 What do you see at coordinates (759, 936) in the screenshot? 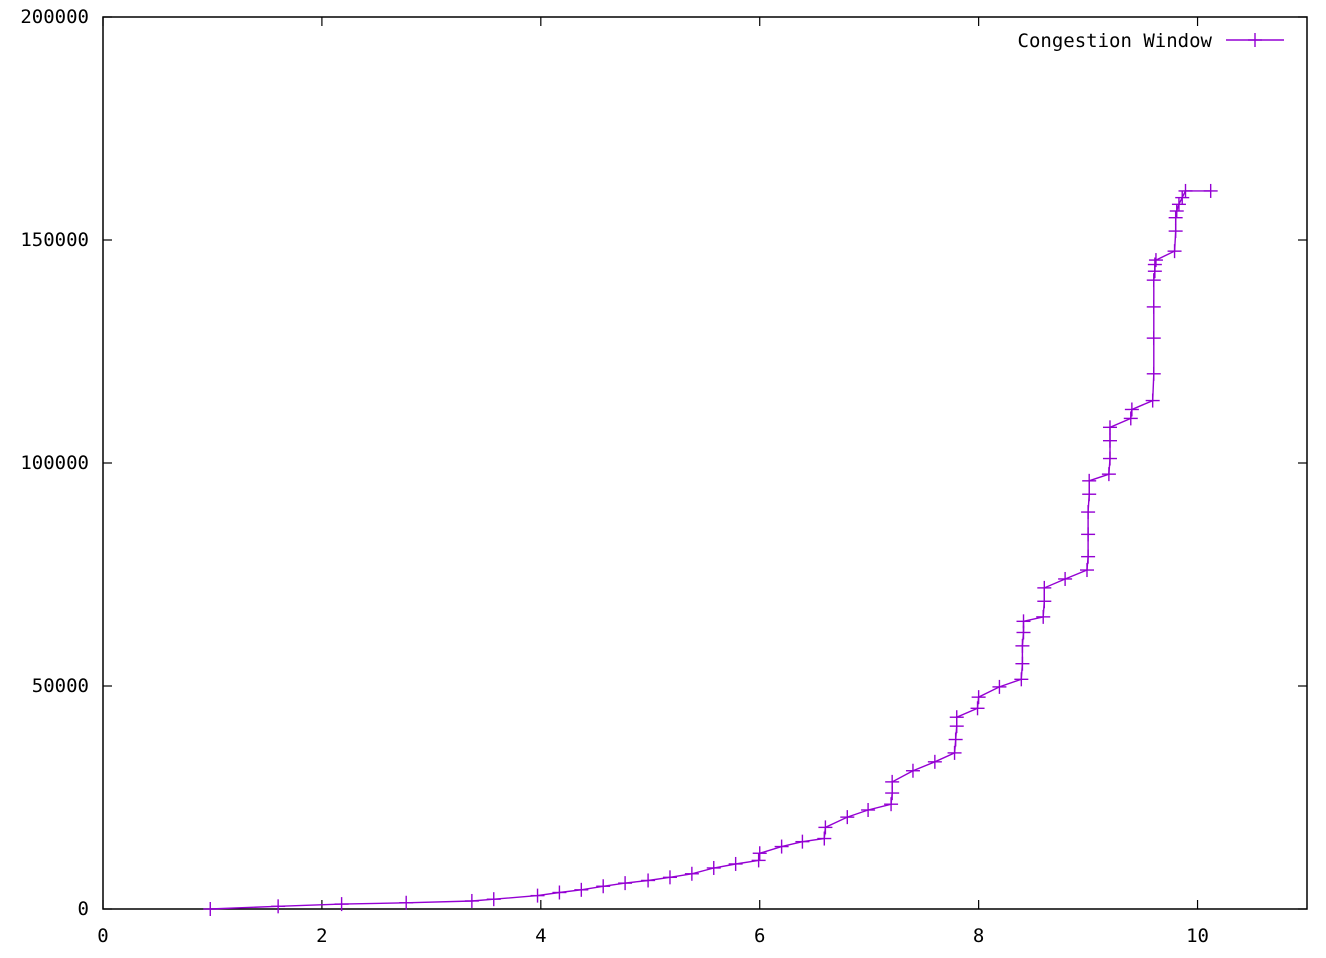
I see `x-tick-label-3: 6` at bounding box center [759, 936].